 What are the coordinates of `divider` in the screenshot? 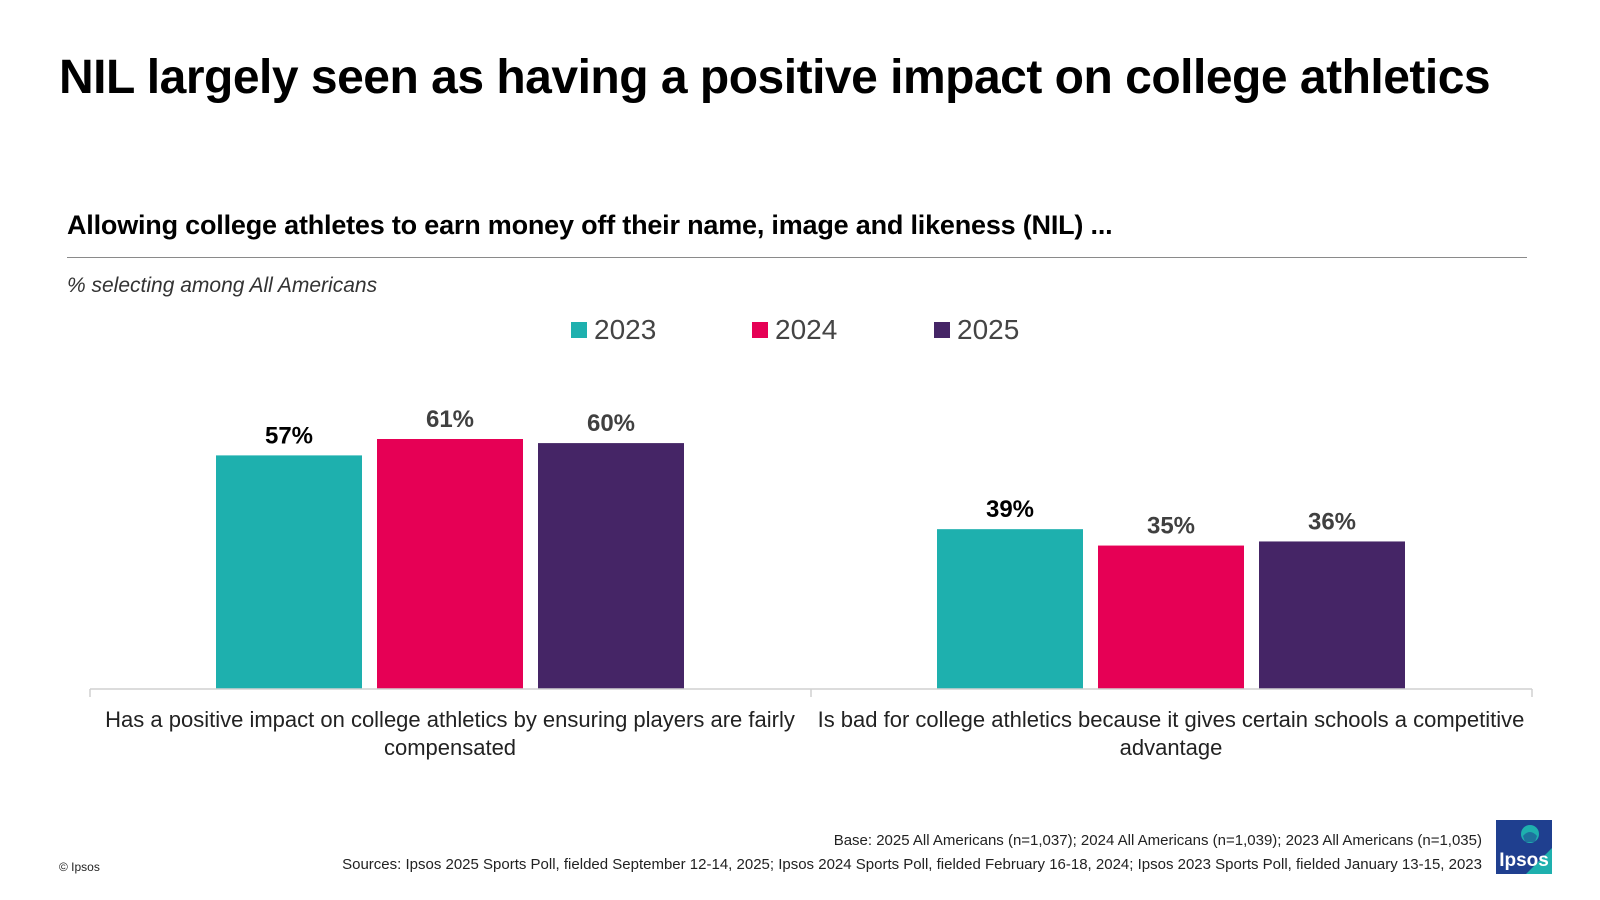 It's located at (797, 257).